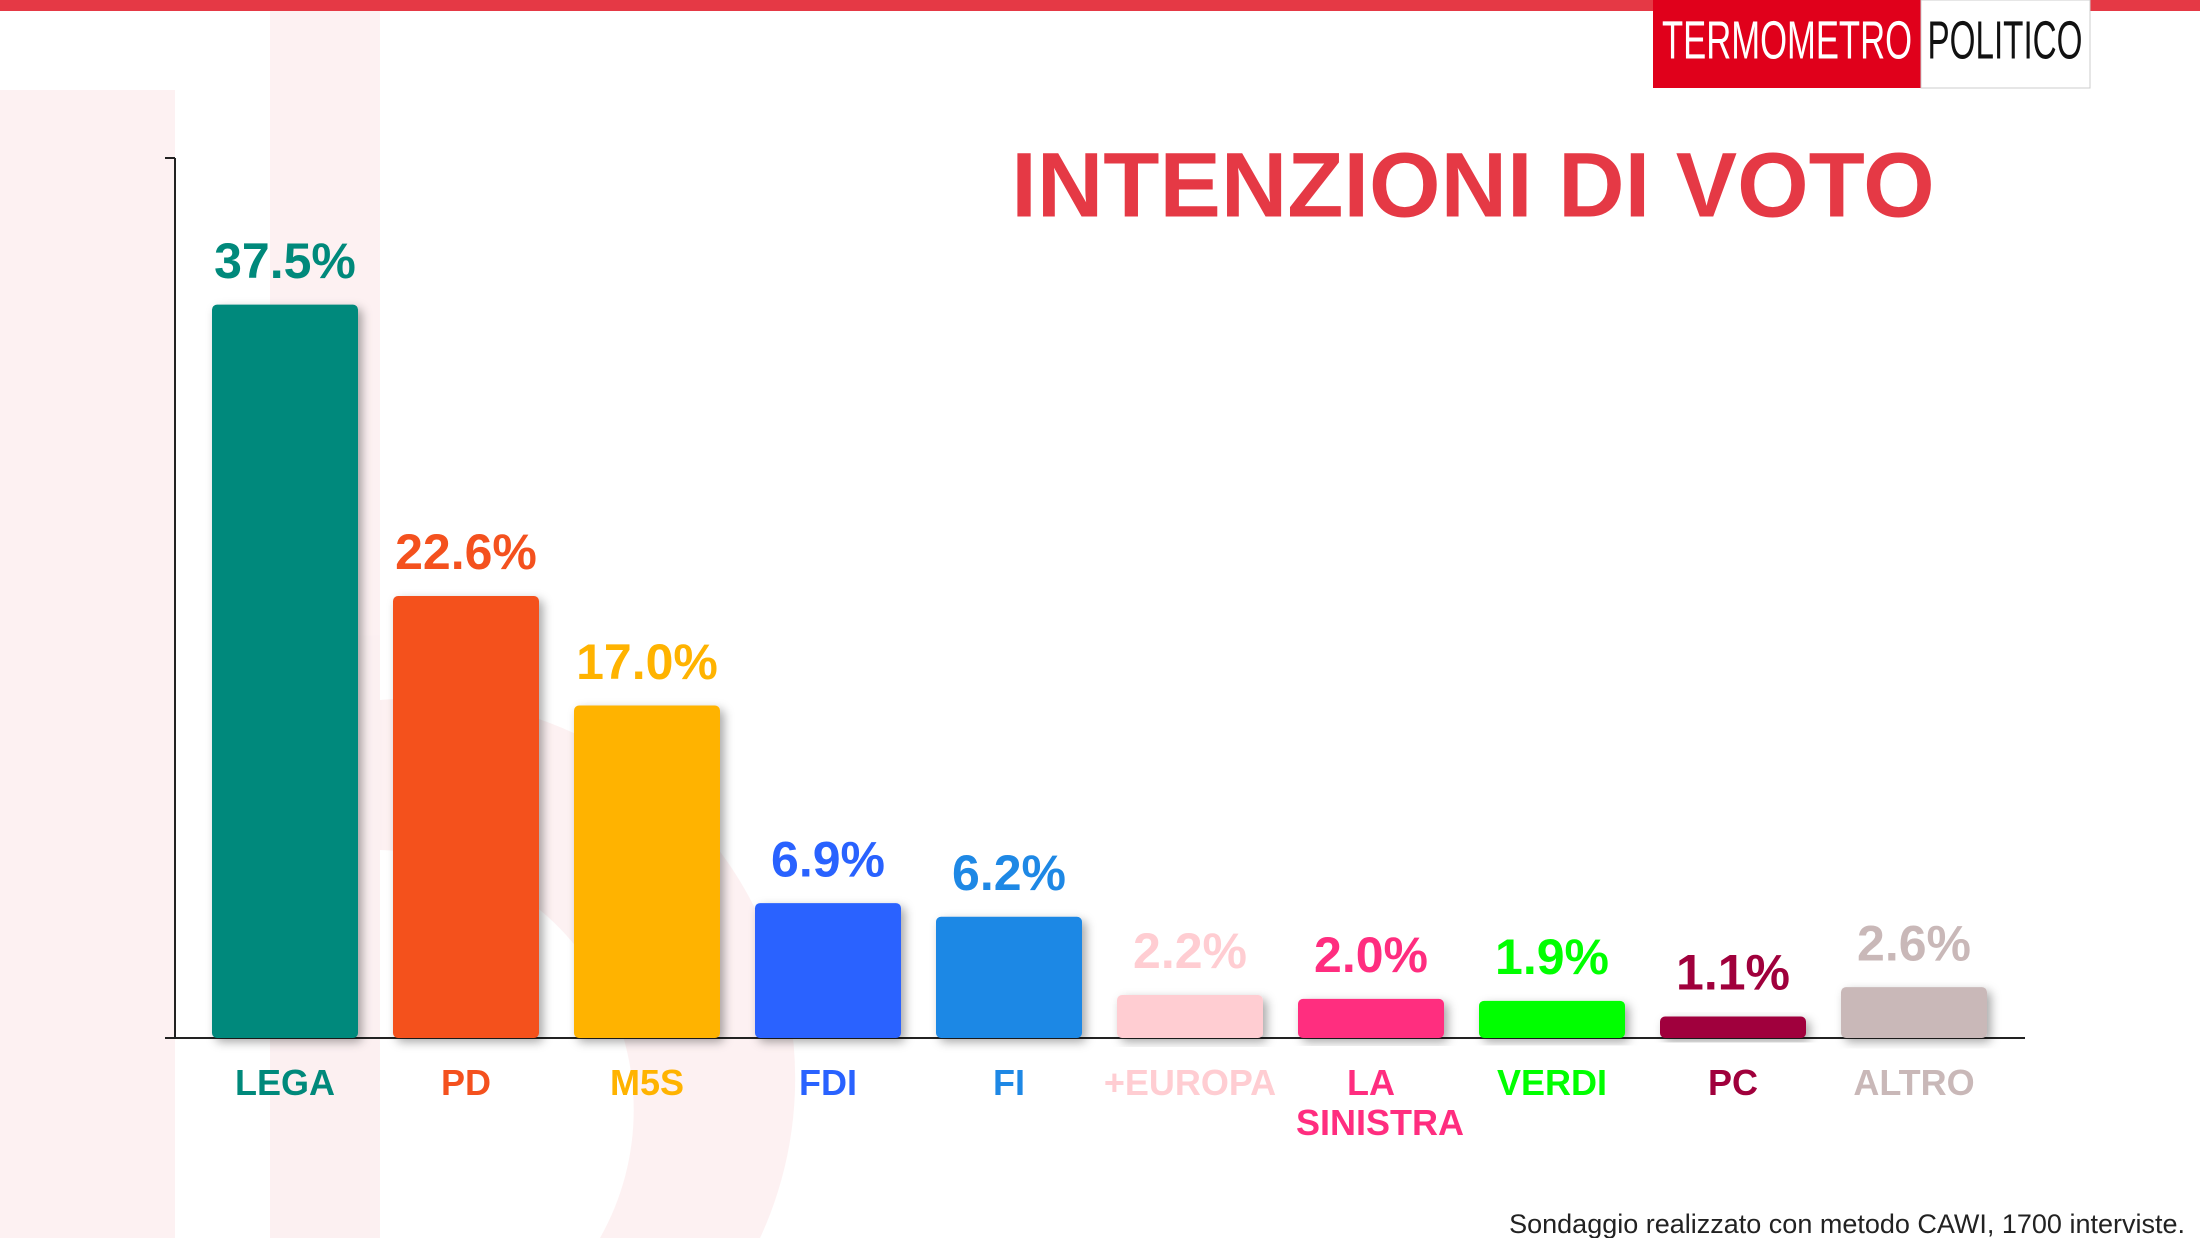  Describe the element at coordinates (1190, 951) in the screenshot. I see `value-label: 2.2%` at that location.